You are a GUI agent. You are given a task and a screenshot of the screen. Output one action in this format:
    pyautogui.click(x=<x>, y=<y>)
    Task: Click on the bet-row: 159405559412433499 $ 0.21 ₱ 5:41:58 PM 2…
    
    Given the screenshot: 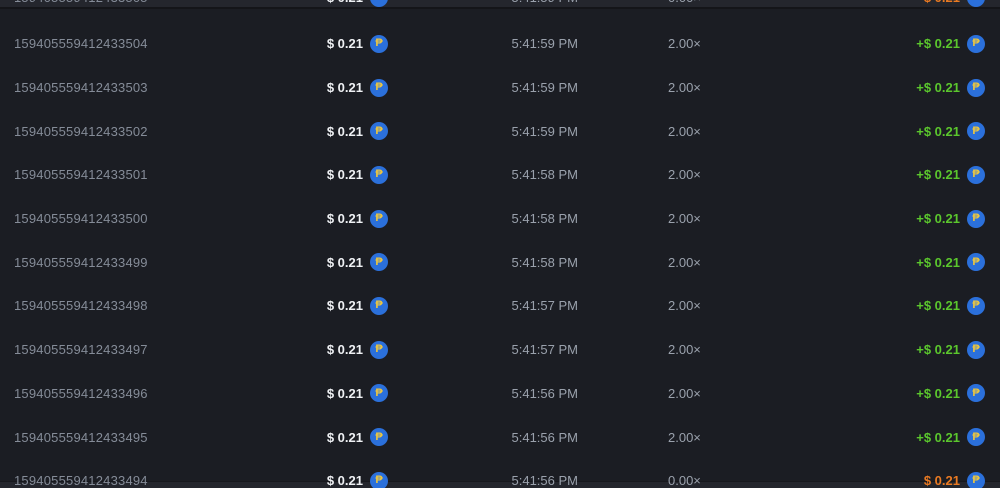 What is the action you would take?
    pyautogui.click(x=500, y=262)
    